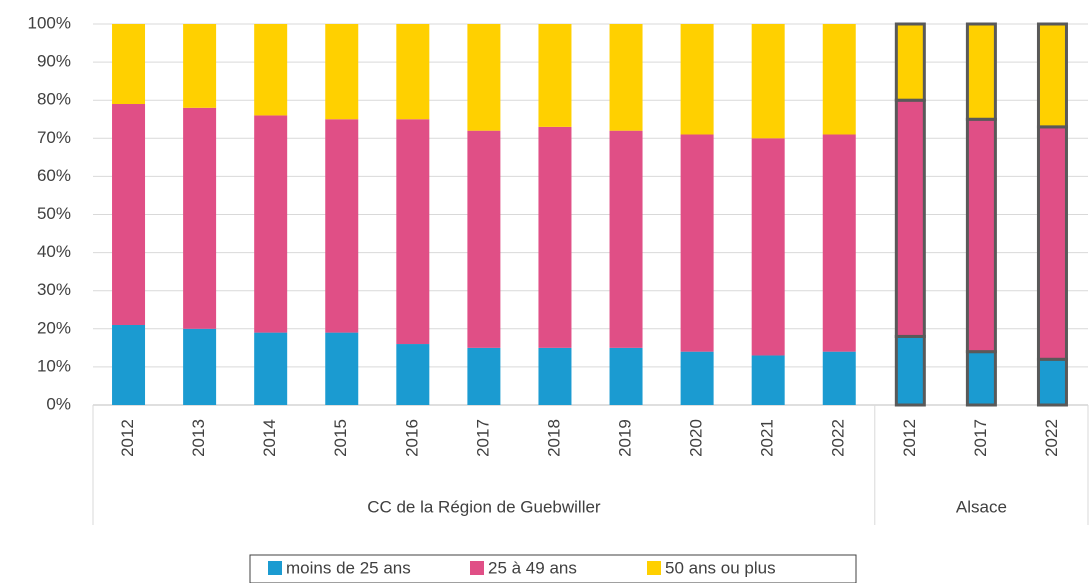  What do you see at coordinates (54, 327) in the screenshot?
I see `y-tick-label: 20%` at bounding box center [54, 327].